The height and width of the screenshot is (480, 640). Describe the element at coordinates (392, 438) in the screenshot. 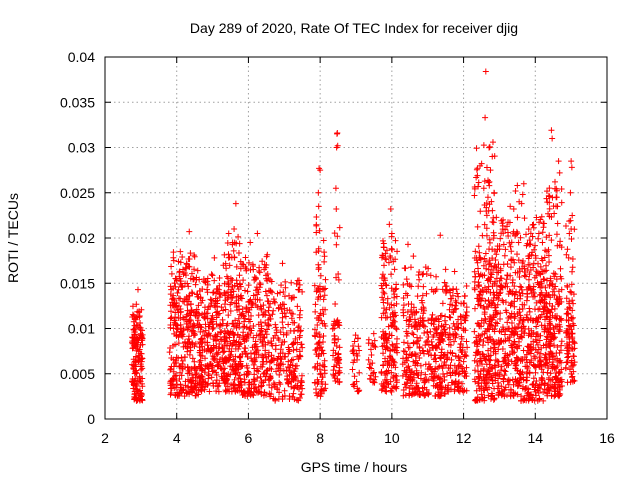

I see `x-tick-label: 10` at that location.